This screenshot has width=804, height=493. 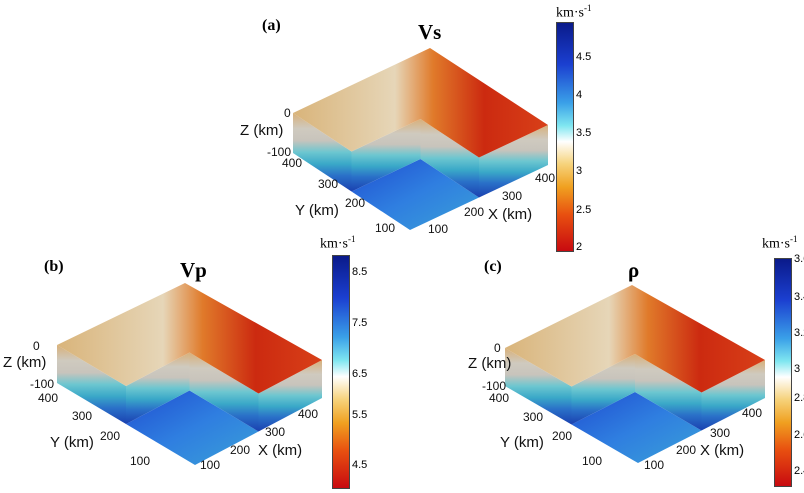 What do you see at coordinates (493, 266) in the screenshot?
I see `panel-label: (c)` at bounding box center [493, 266].